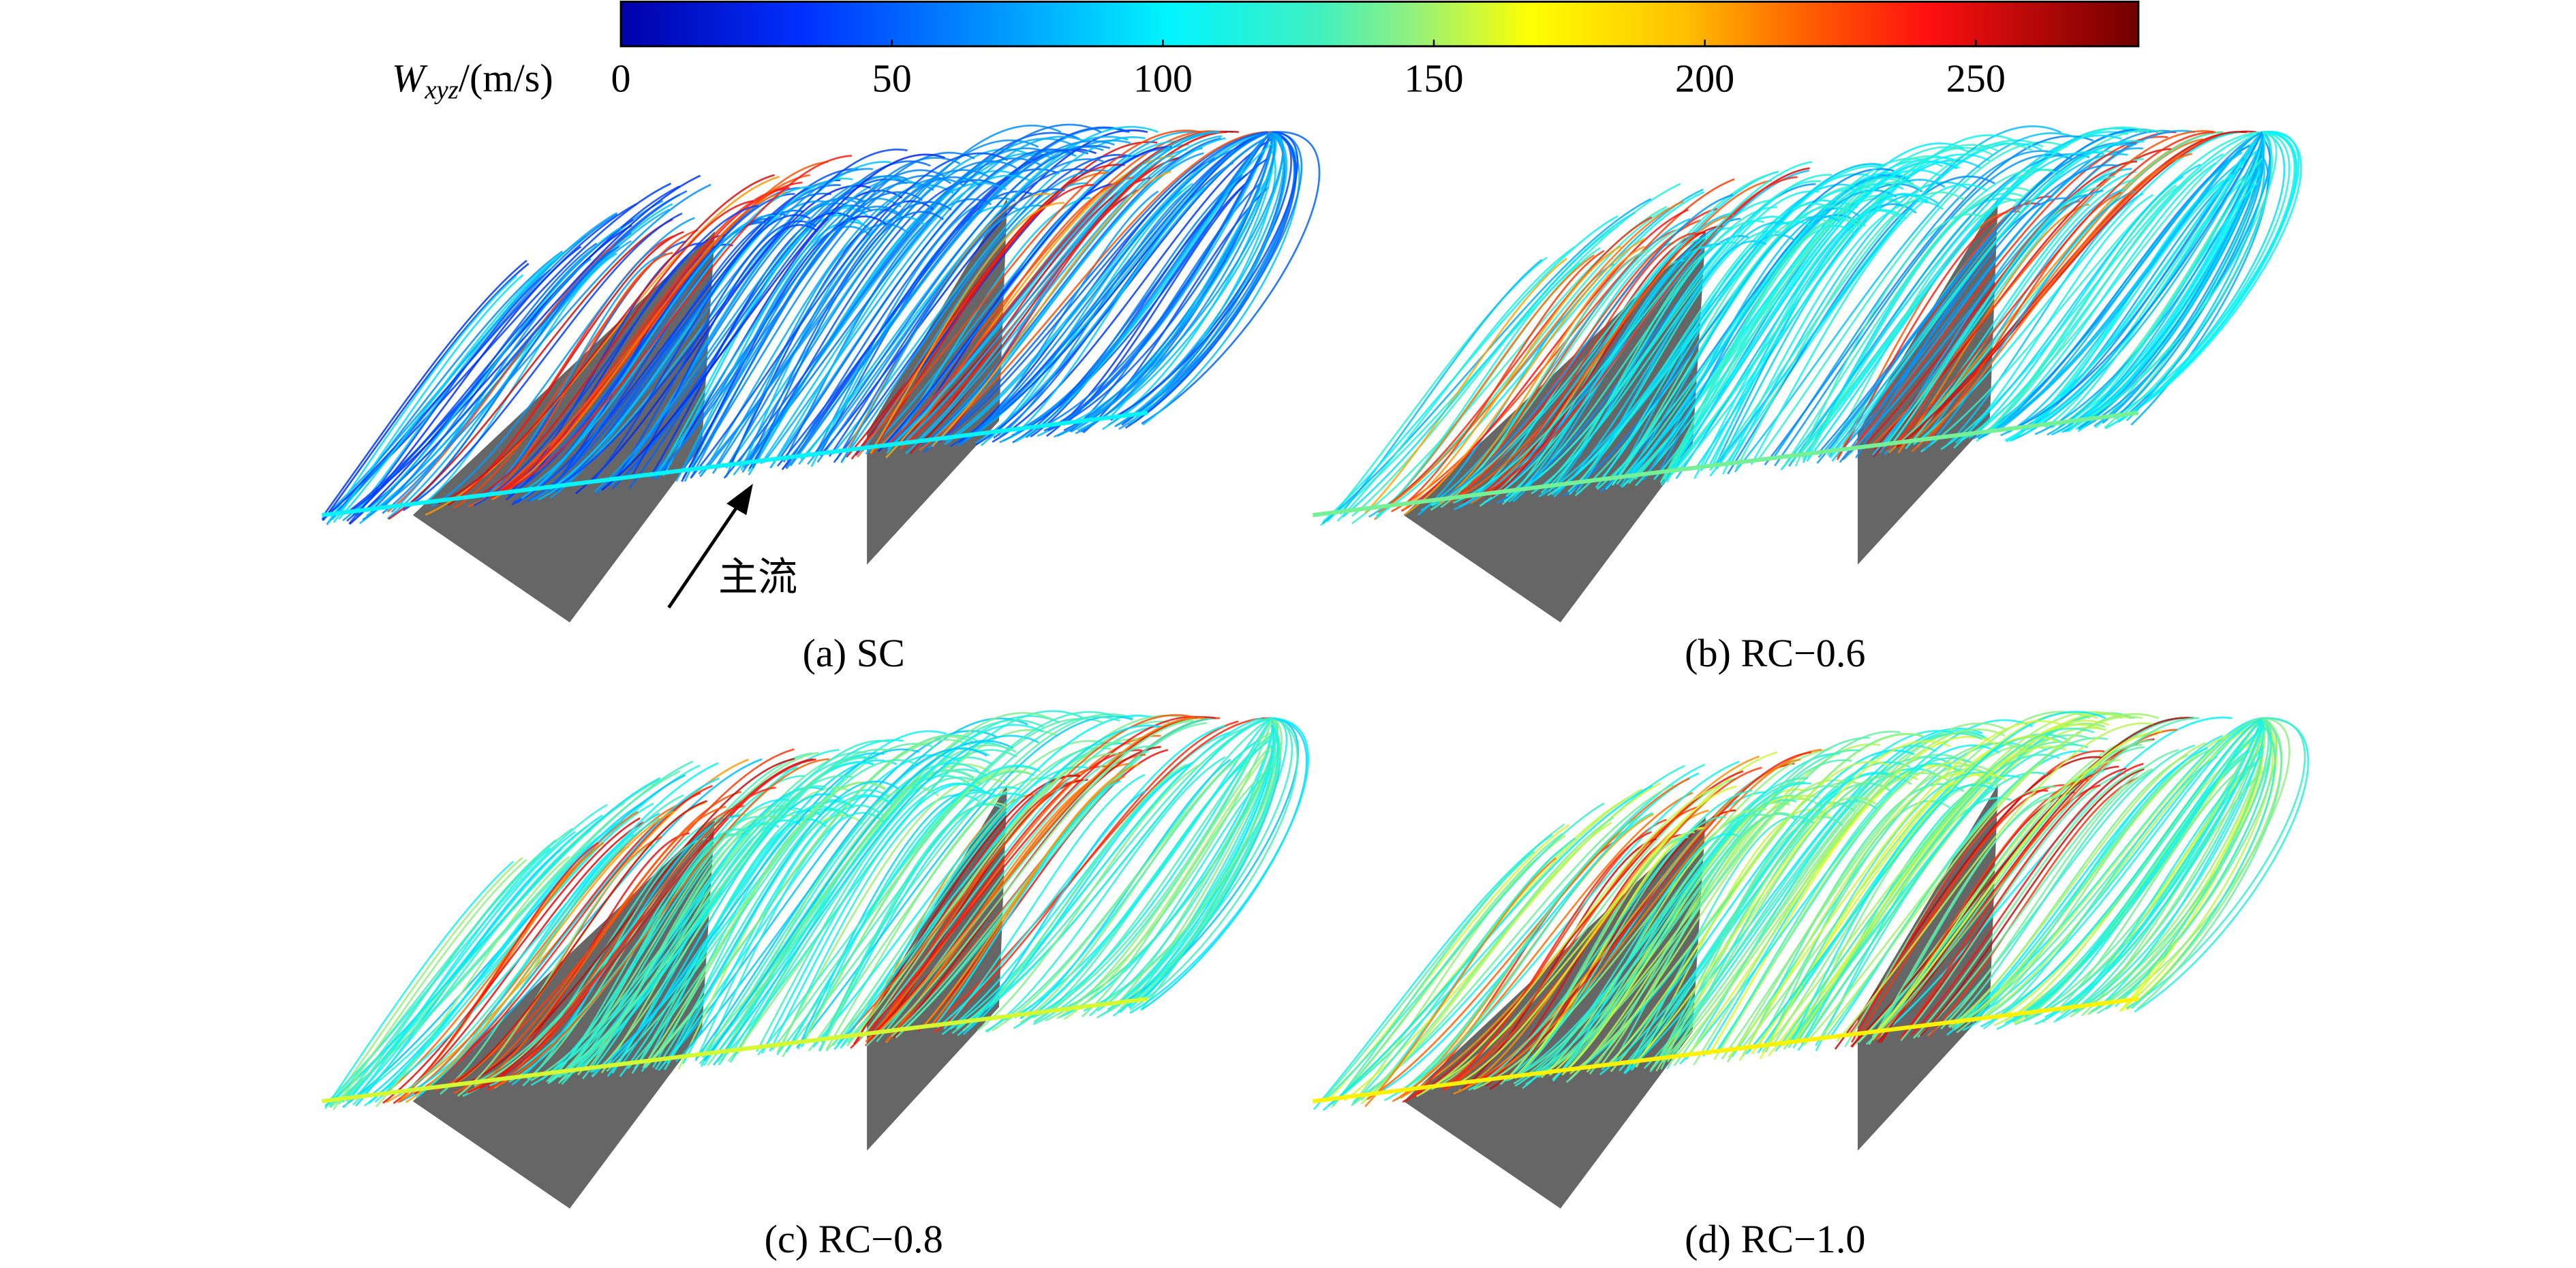 The image size is (2576, 1268). Describe the element at coordinates (1163, 79) in the screenshot. I see `tick-label: 100` at that location.